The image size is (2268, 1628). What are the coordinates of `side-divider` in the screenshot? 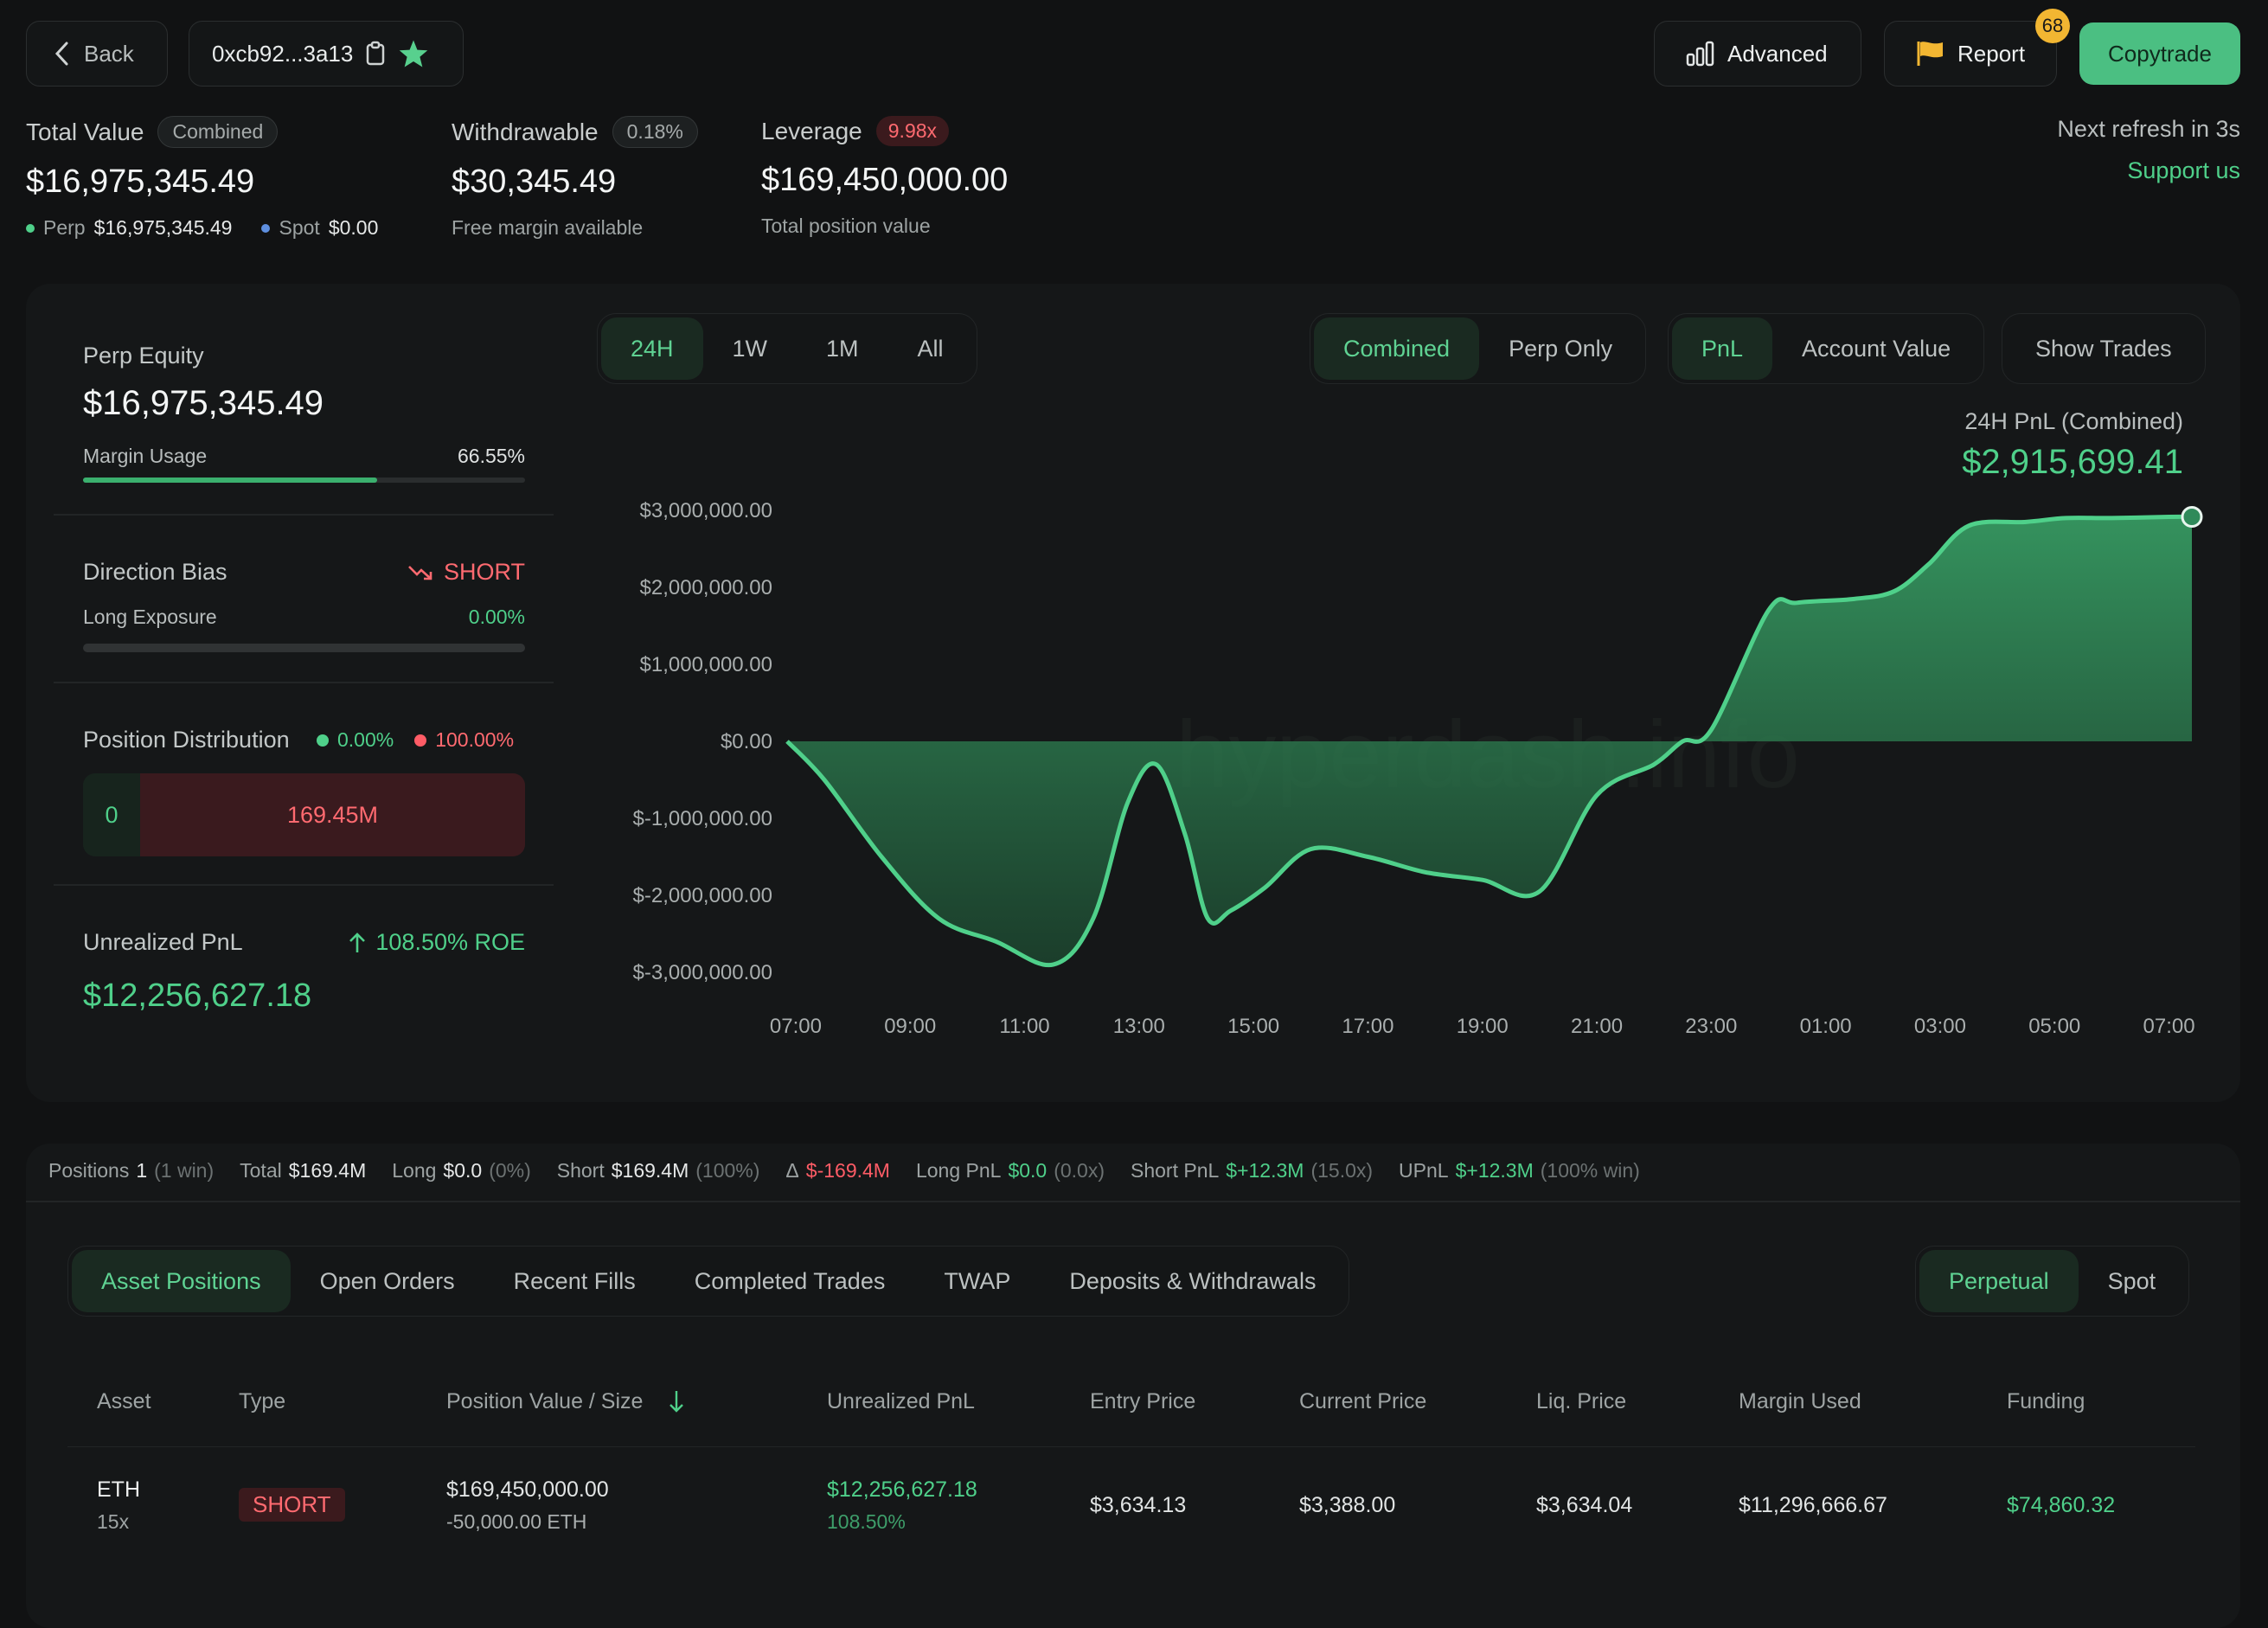 It's located at (304, 515).